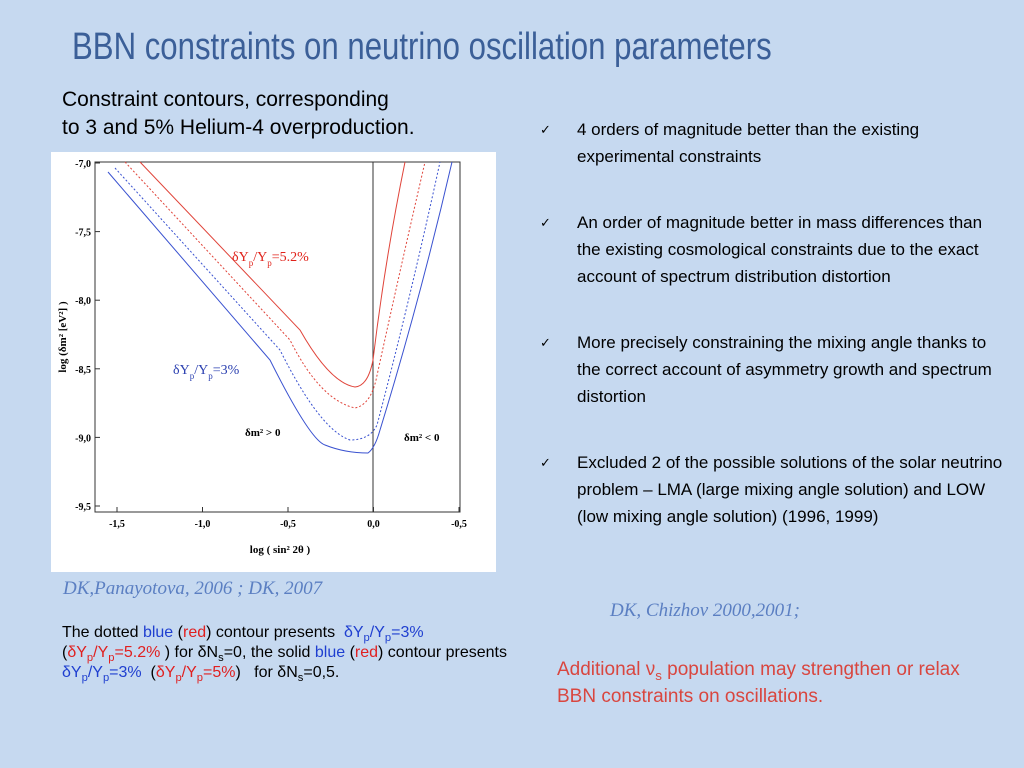 The image size is (1024, 768). Describe the element at coordinates (263, 433) in the screenshot. I see `region-label: δm² > 0` at that location.